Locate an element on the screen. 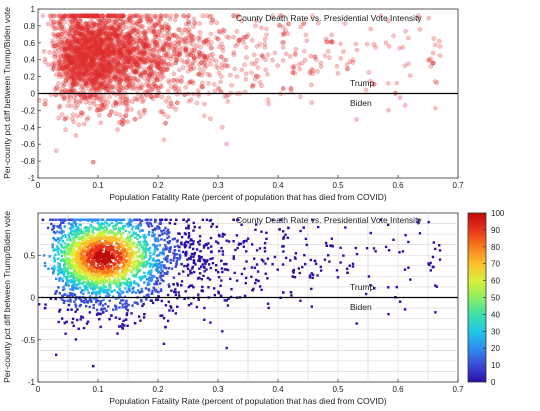 The width and height of the screenshot is (540, 411). top-biden-label: Biden is located at coordinates (361, 103).